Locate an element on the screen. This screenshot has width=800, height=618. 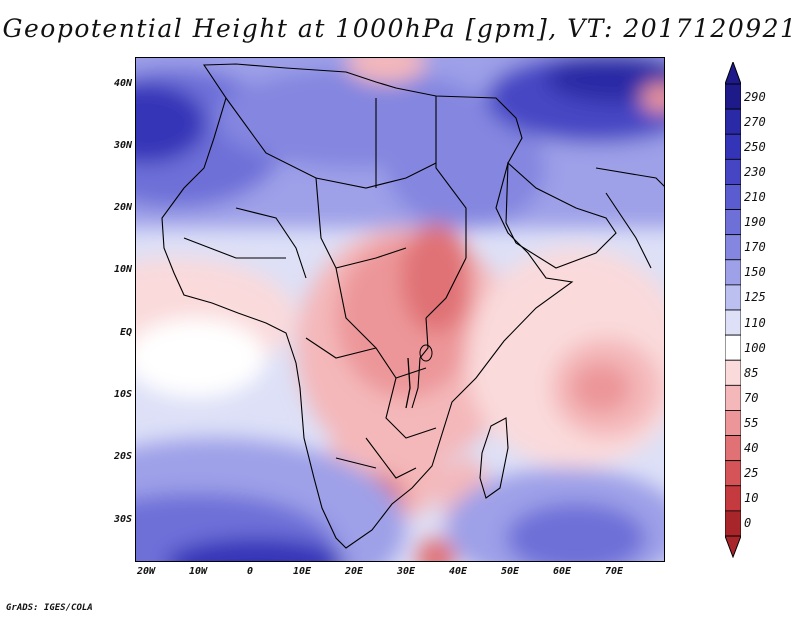
lon-label-10w: 10W is located at coordinates (198, 571).